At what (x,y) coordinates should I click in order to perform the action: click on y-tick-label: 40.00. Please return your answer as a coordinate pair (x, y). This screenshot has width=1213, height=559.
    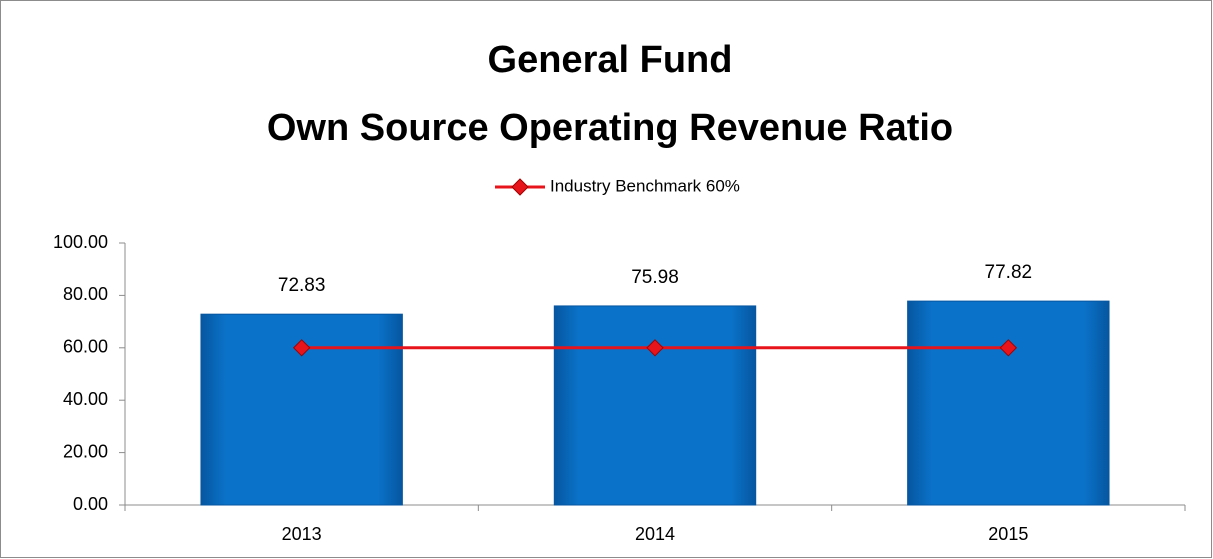
    Looking at the image, I should click on (85, 399).